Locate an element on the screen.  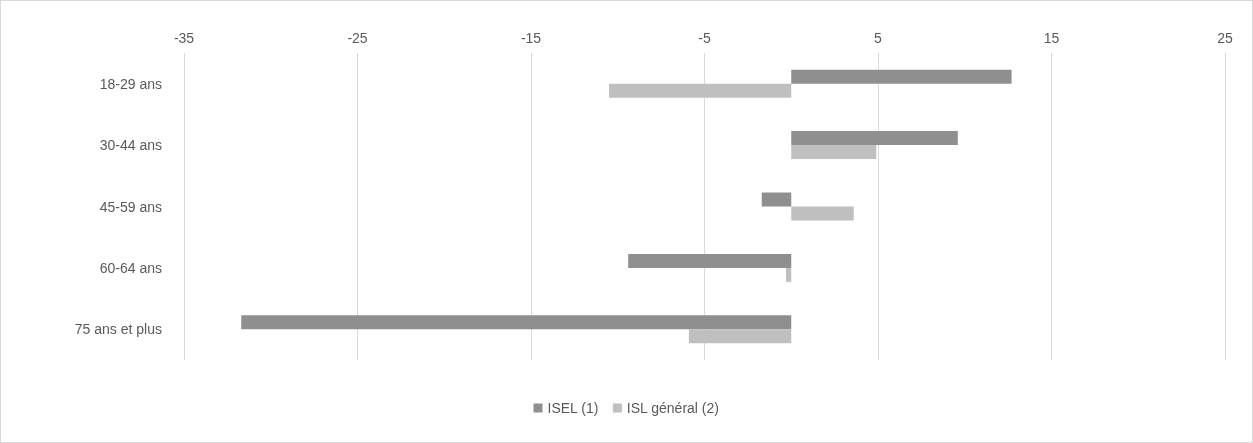
x-tick-label: -35 is located at coordinates (184, 38).